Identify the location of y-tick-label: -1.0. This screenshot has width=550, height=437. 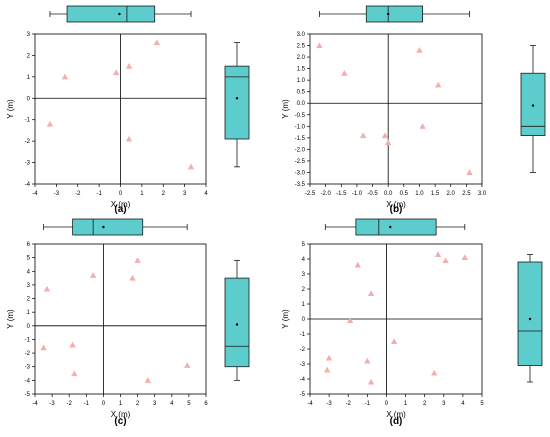
(300, 127).